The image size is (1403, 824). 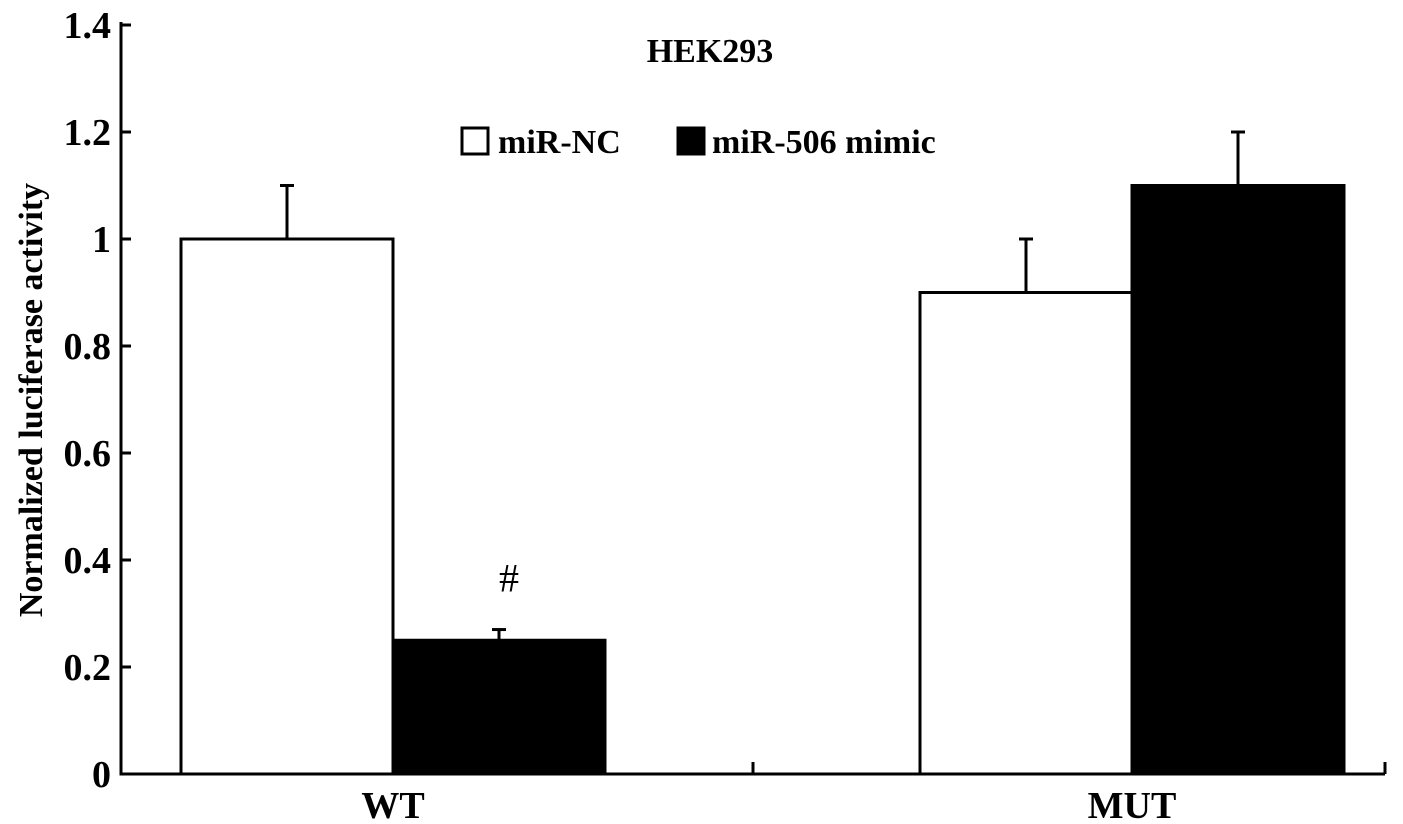 I want to click on y-tick-label: 1.2, so click(x=88, y=133).